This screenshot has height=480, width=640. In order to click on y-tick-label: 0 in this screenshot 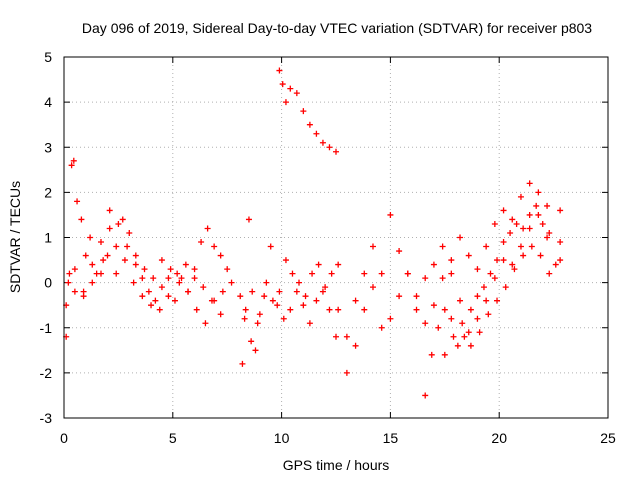, I will do `click(48, 283)`.